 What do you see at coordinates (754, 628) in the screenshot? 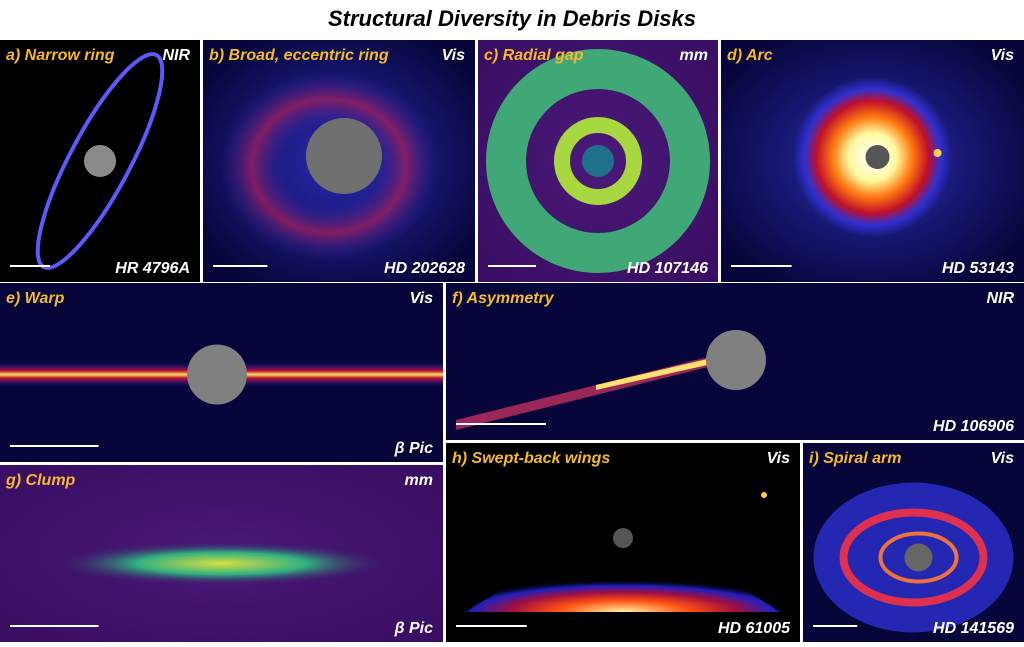
I see `object-name: HD 61005` at bounding box center [754, 628].